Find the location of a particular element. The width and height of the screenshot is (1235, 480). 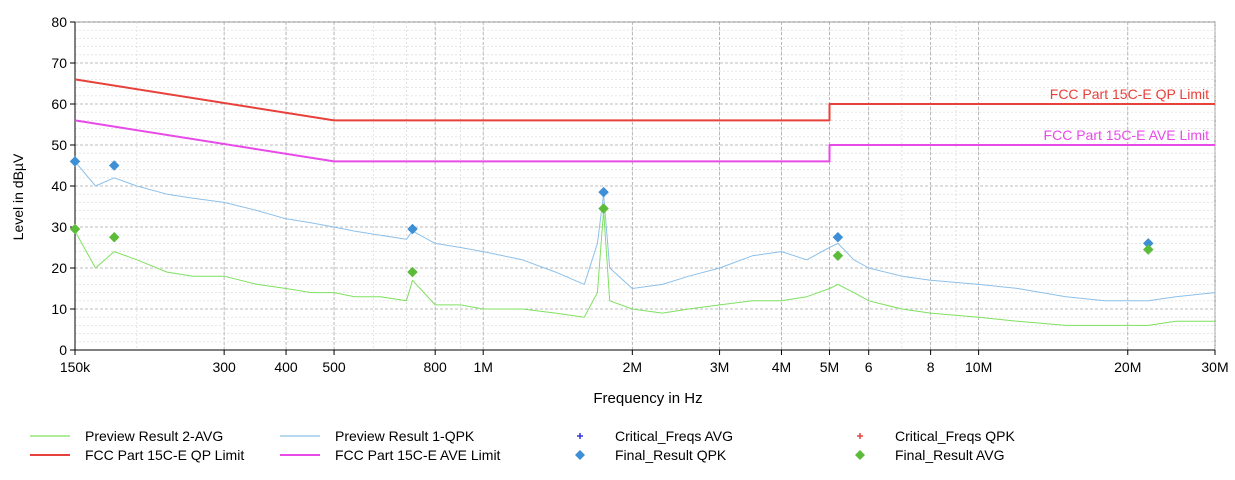

limit-annotation: FCC Part 15C-E AVE Limit is located at coordinates (1127, 135).